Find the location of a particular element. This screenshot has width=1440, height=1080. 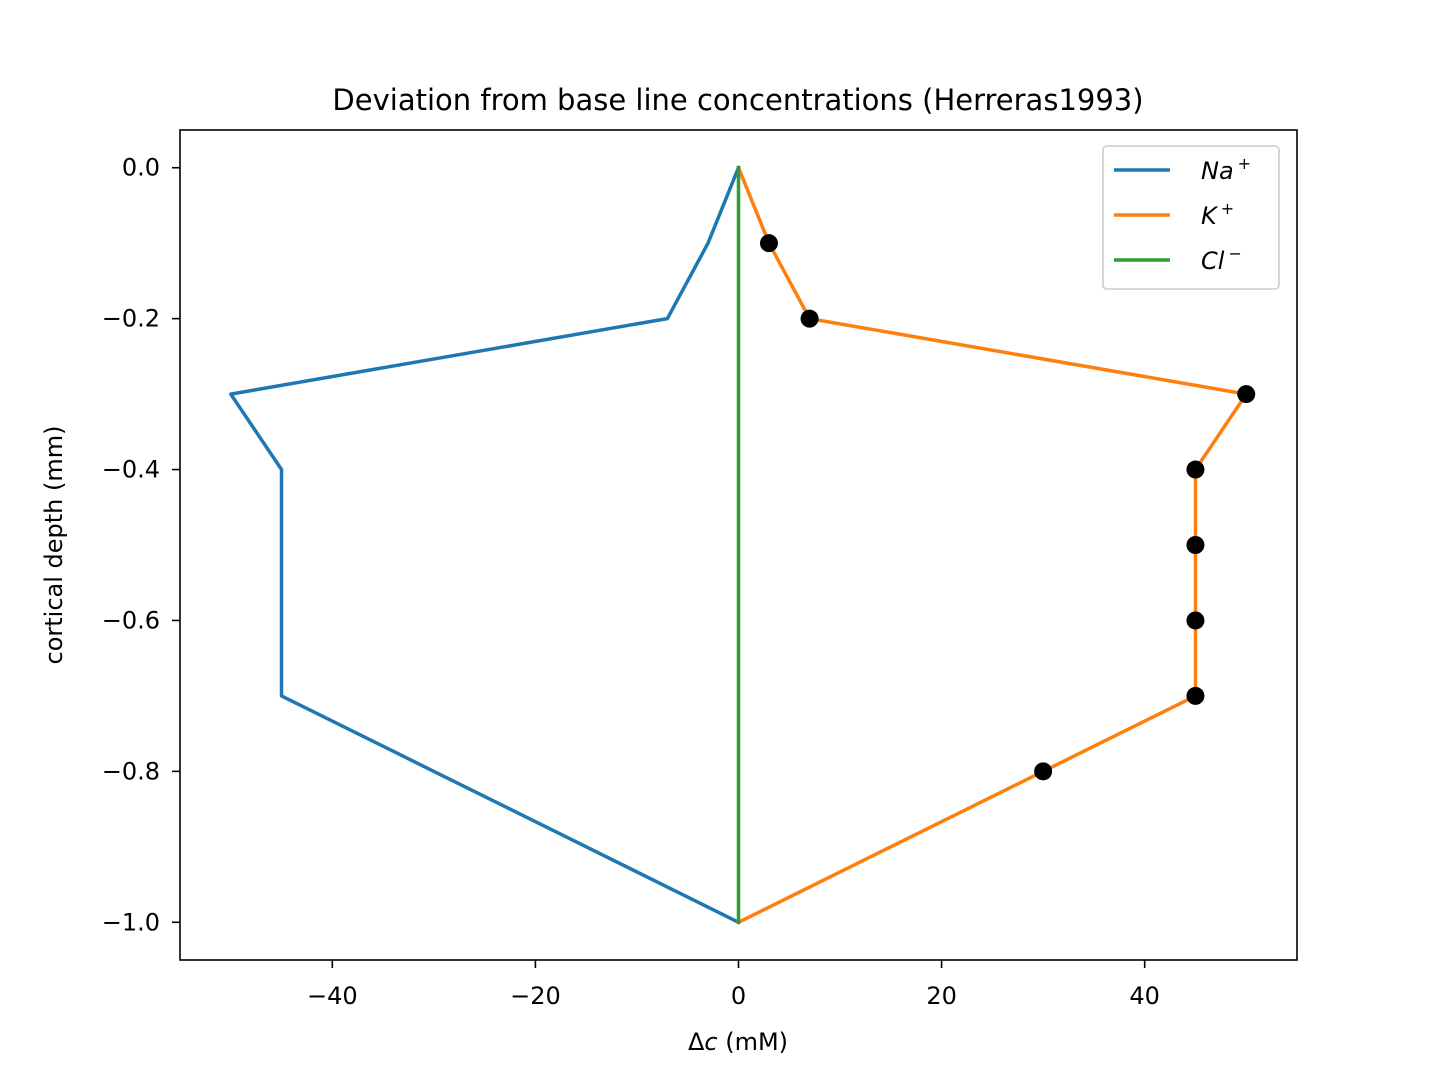

legend-label-k: K + is located at coordinates (1217, 214).